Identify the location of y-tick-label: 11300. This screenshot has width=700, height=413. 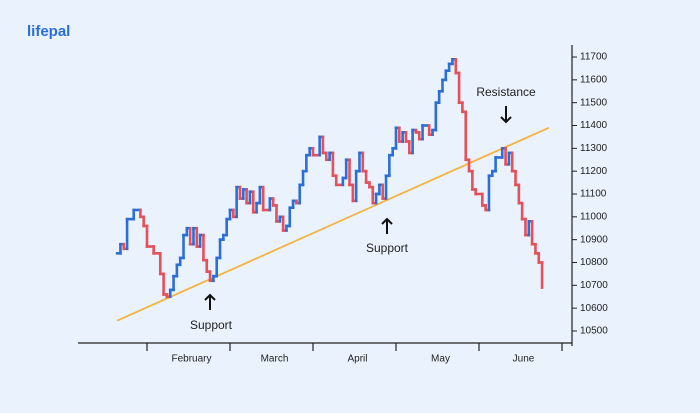
(594, 148).